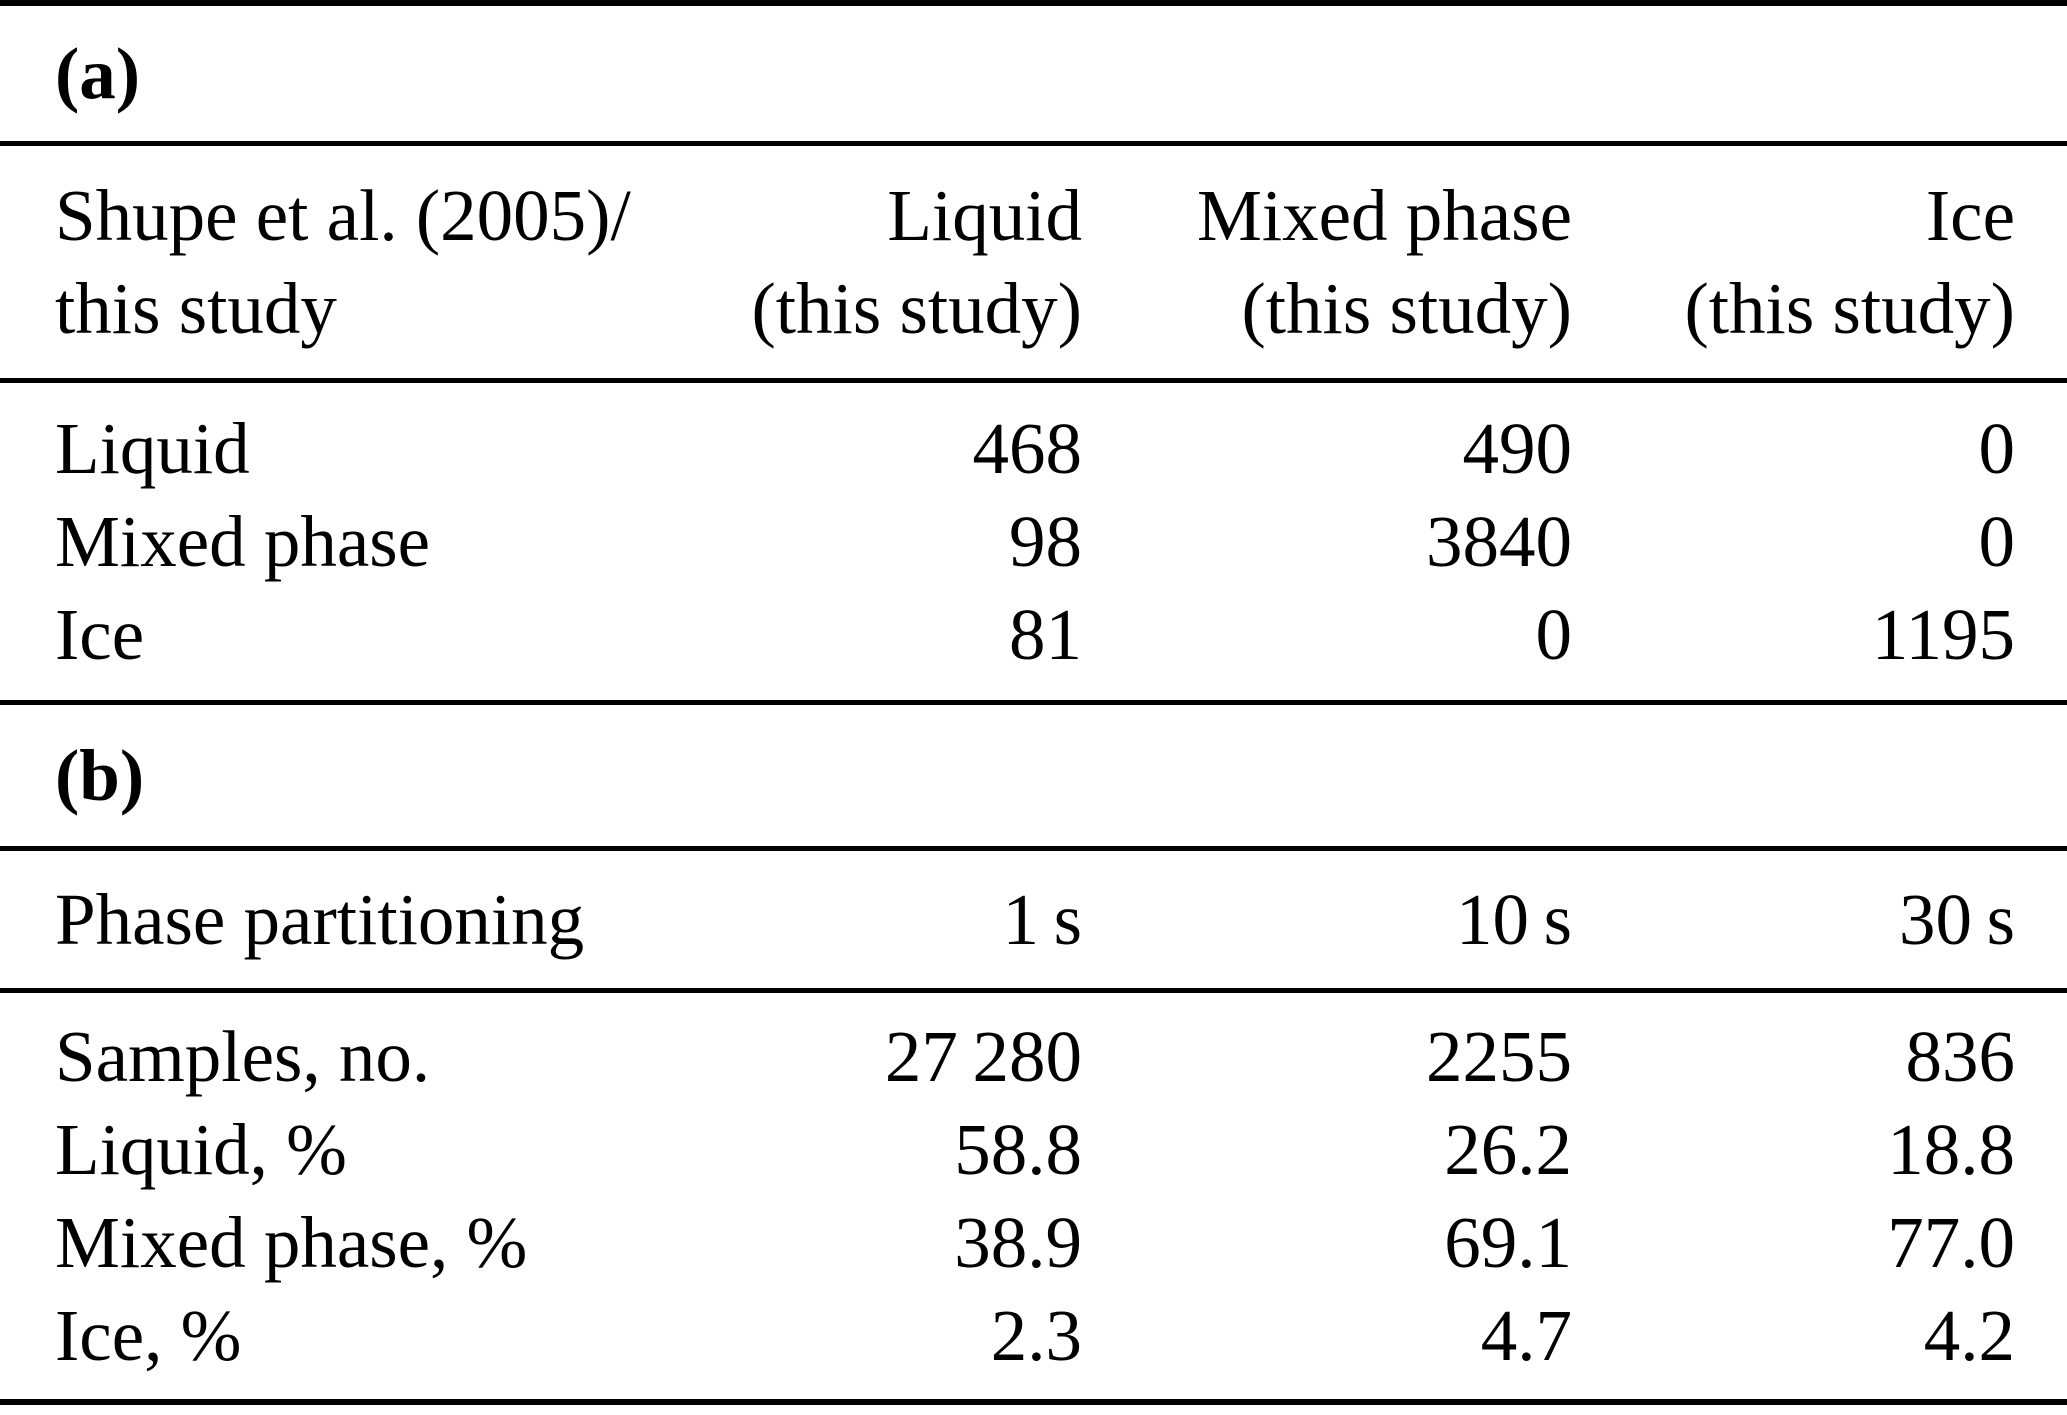  What do you see at coordinates (1517, 448) in the screenshot?
I see `cell-value: 490` at bounding box center [1517, 448].